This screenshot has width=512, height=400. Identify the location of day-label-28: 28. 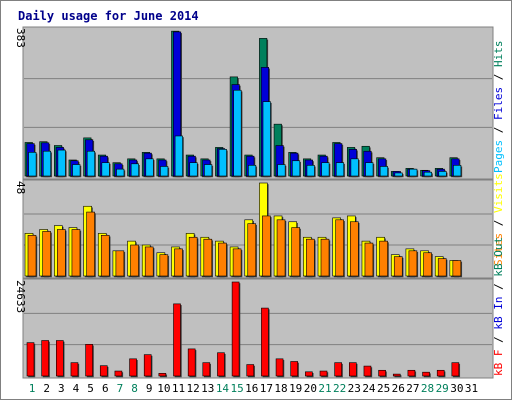
(427, 388).